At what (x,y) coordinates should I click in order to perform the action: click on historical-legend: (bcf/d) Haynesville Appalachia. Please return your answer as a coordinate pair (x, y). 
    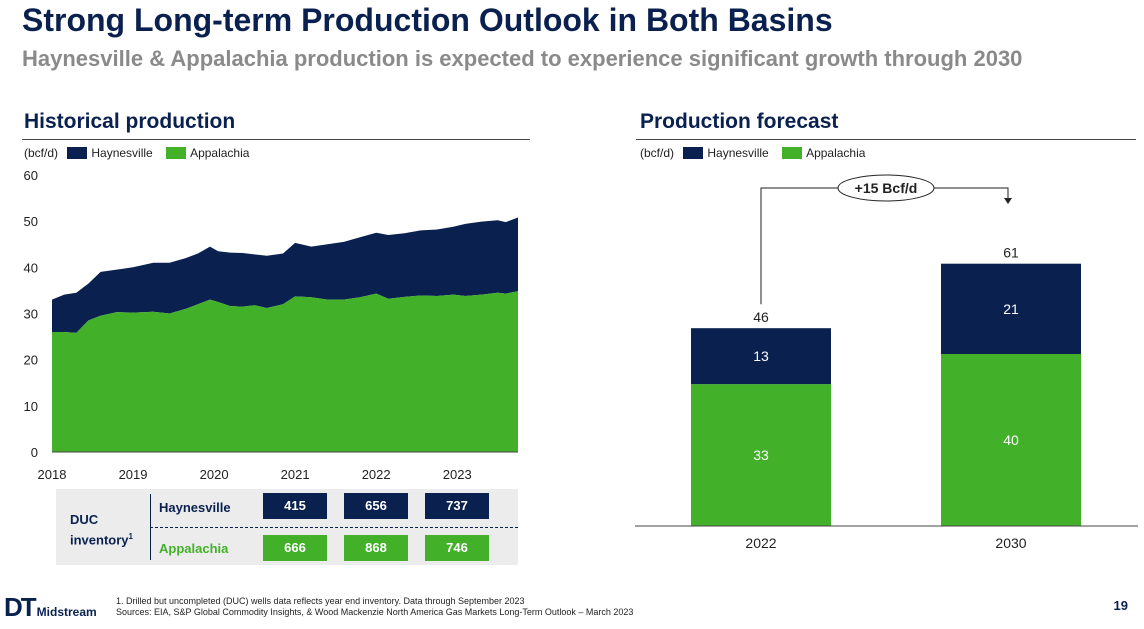
    Looking at the image, I should click on (136, 152).